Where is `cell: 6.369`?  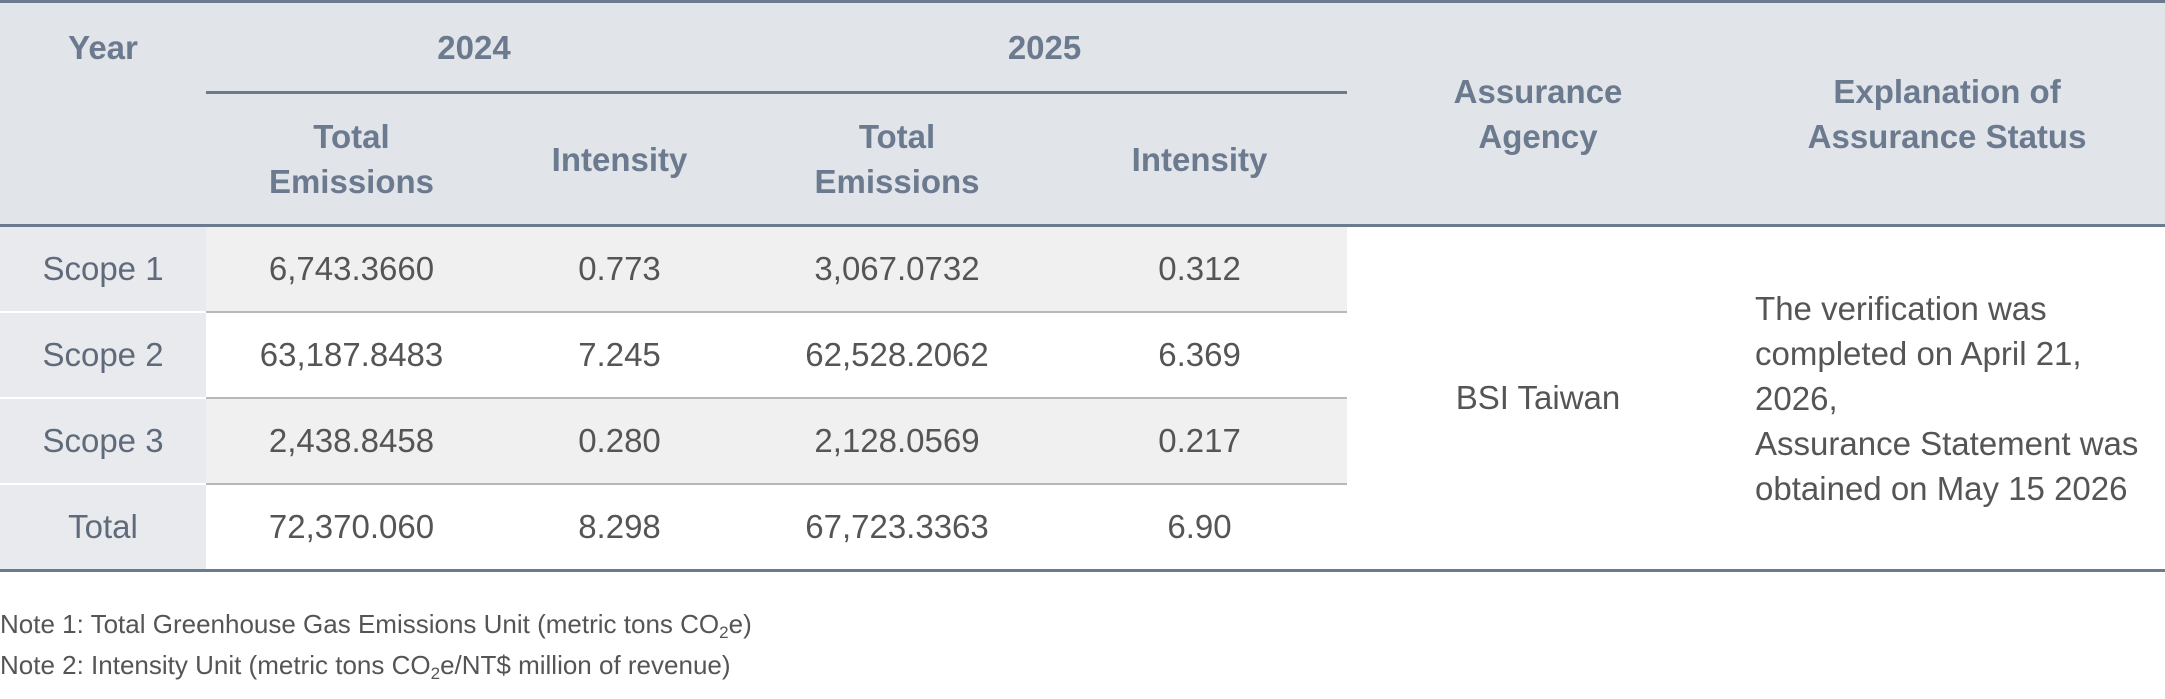
cell: 6.369 is located at coordinates (1200, 355).